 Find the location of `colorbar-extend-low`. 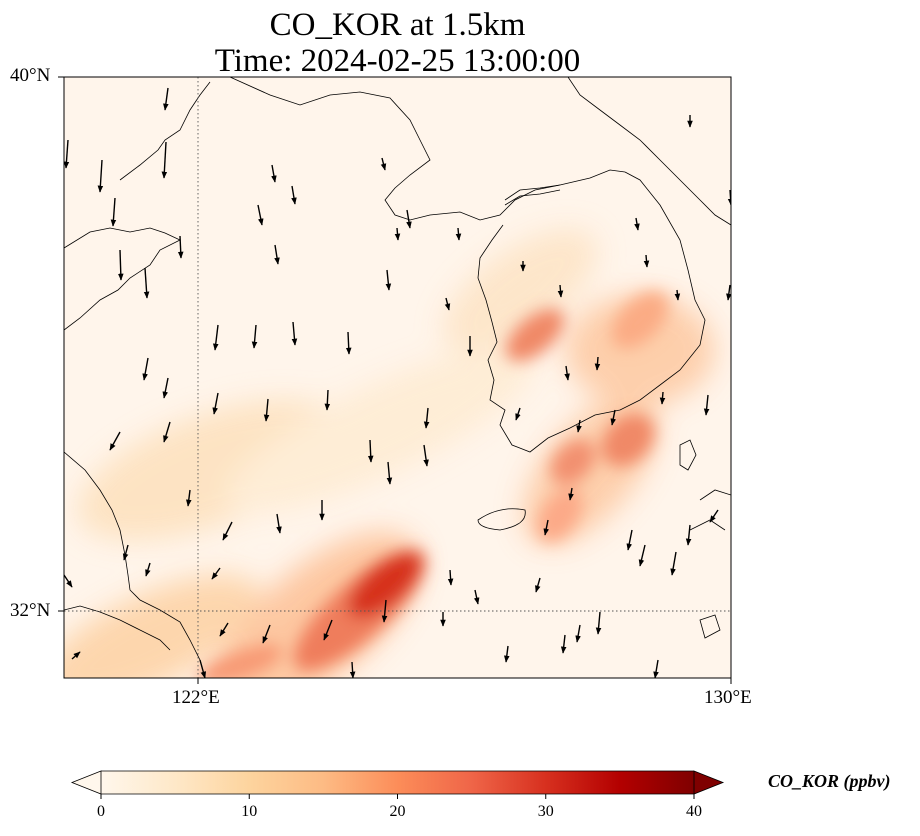

colorbar-extend-low is located at coordinates (86, 782).